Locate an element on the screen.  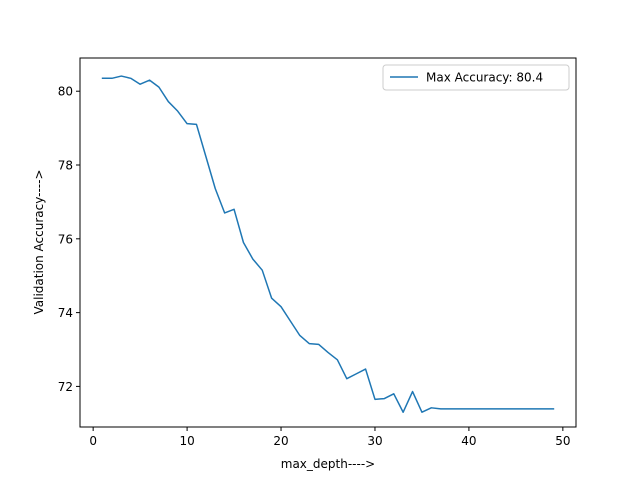
x-axis-label: max_depth----> is located at coordinates (328, 464).